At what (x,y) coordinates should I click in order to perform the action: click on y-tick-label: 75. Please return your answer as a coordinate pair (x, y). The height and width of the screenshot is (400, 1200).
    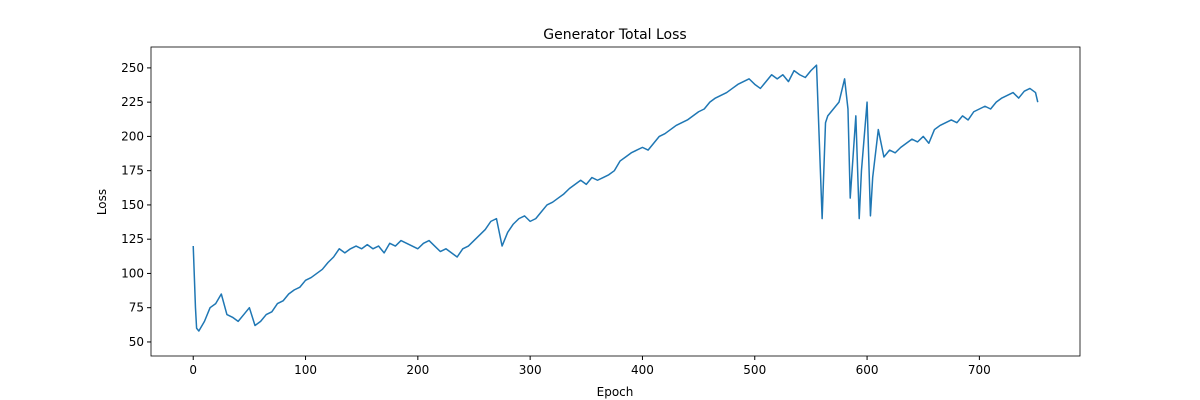
    Looking at the image, I should click on (136, 308).